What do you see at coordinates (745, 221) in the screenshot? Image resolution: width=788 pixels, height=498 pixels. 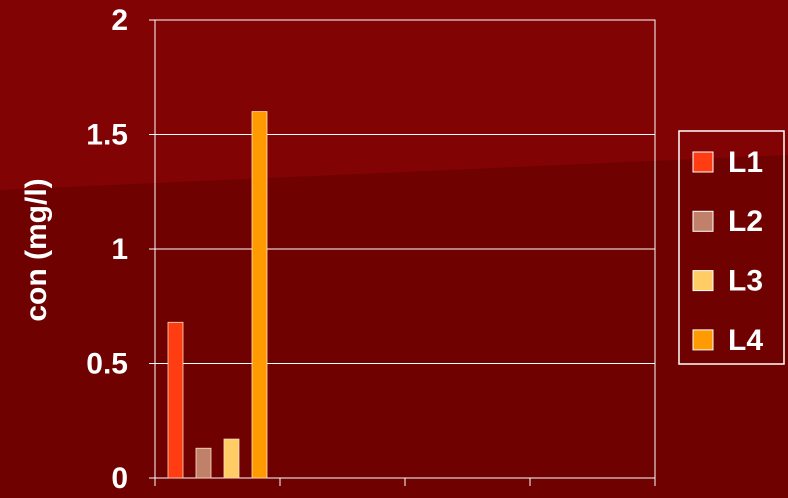 I see `legend-label: L2` at bounding box center [745, 221].